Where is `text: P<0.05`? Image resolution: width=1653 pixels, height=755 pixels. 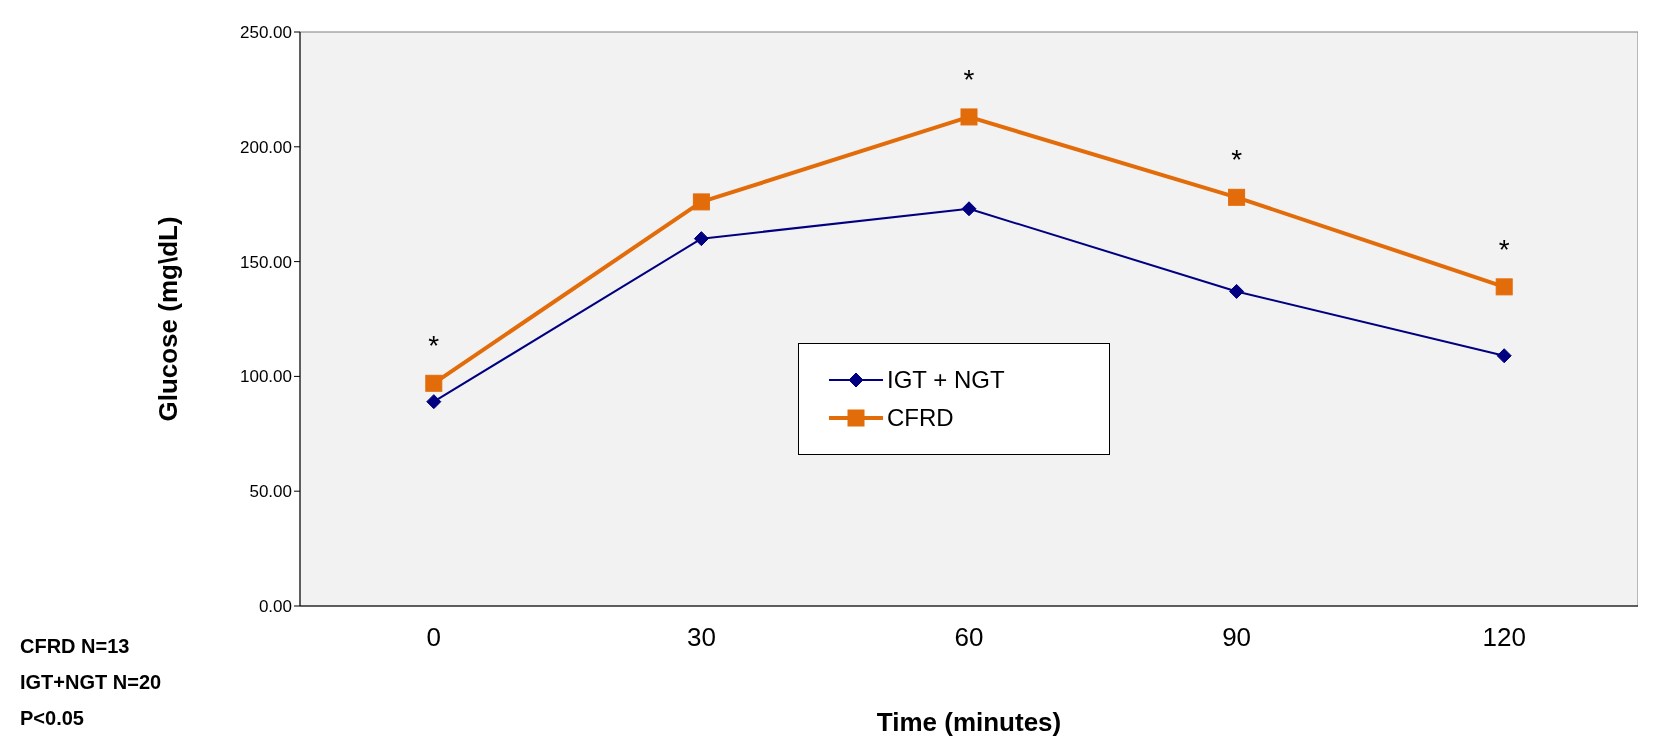
text: P<0.05 is located at coordinates (52, 718).